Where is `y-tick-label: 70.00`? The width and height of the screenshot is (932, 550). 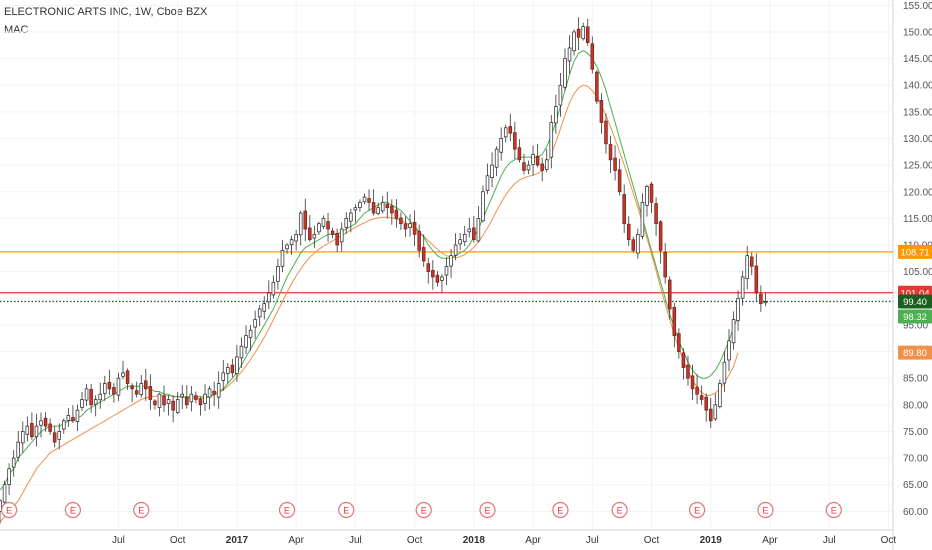
y-tick-label: 70.00 is located at coordinates (915, 459).